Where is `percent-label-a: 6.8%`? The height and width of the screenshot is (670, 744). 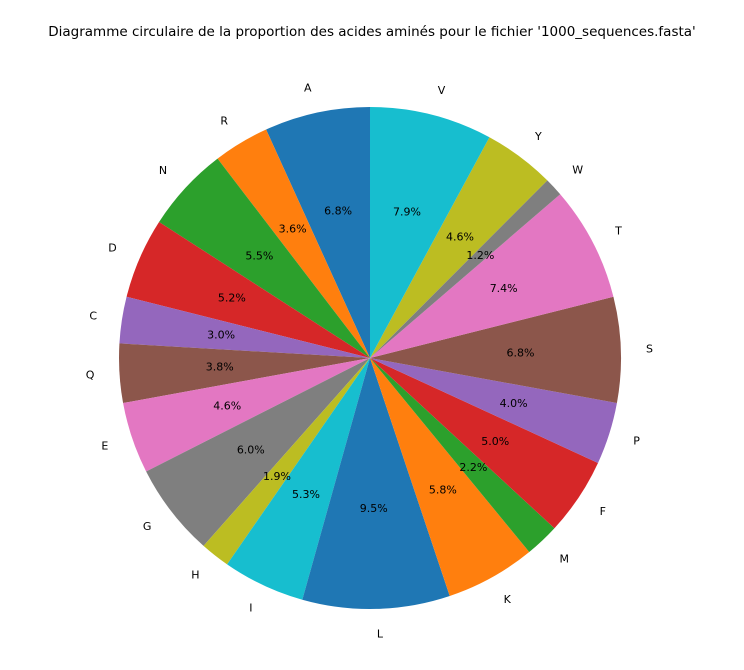 percent-label-a: 6.8% is located at coordinates (338, 210).